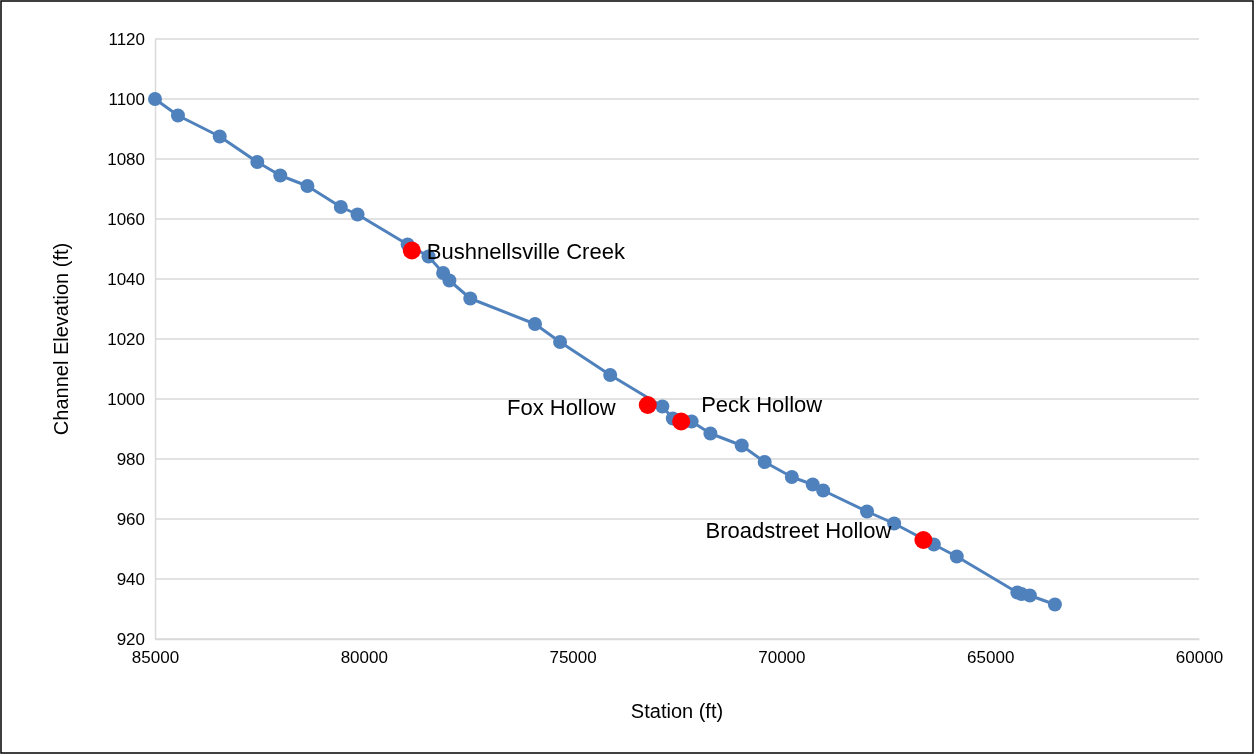  I want to click on y-tick-label: 1120, so click(126, 39).